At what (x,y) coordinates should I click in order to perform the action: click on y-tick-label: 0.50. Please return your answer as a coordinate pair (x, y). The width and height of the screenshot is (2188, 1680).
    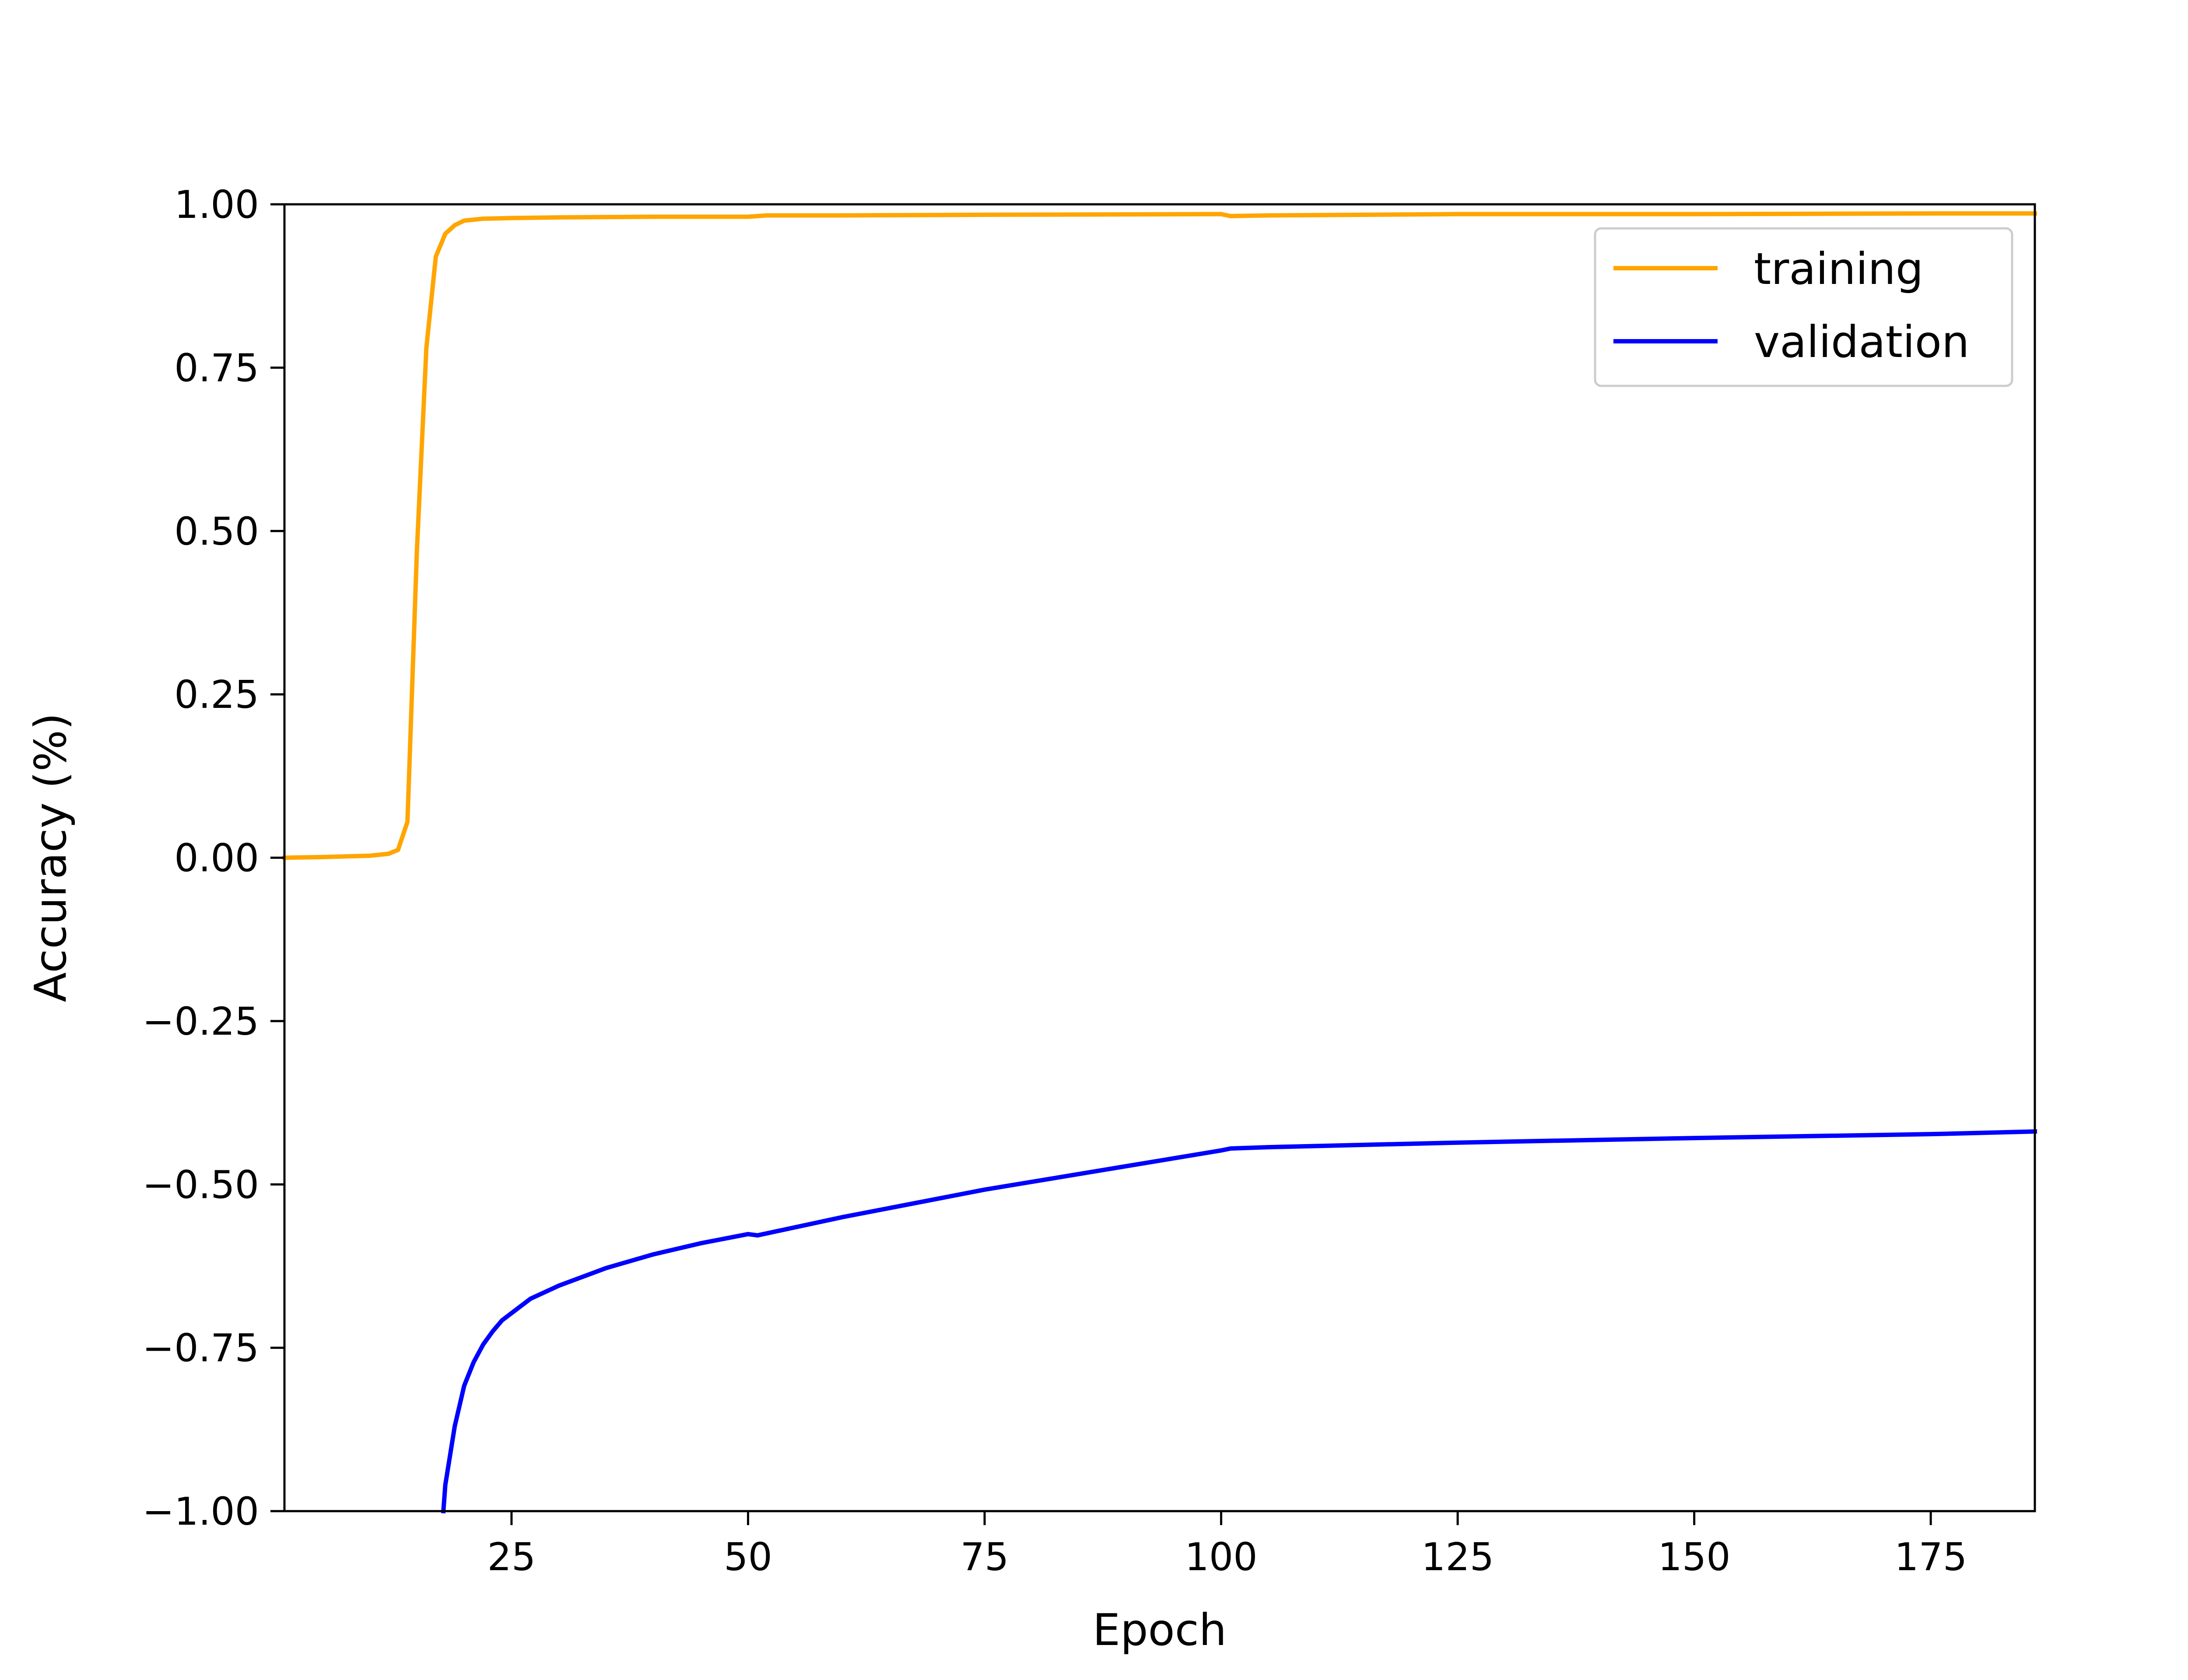
    Looking at the image, I should click on (216, 531).